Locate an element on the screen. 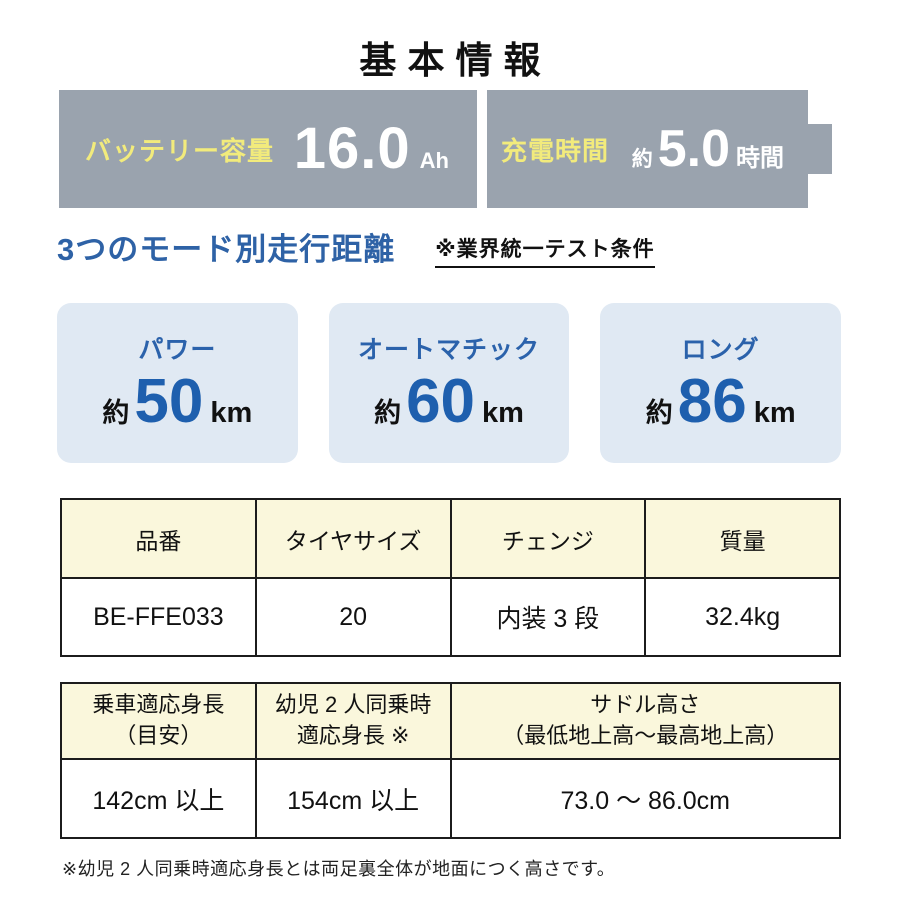 The width and height of the screenshot is (900, 900). mode-card-automatic: オートマチック 約 60 km is located at coordinates (449, 383).